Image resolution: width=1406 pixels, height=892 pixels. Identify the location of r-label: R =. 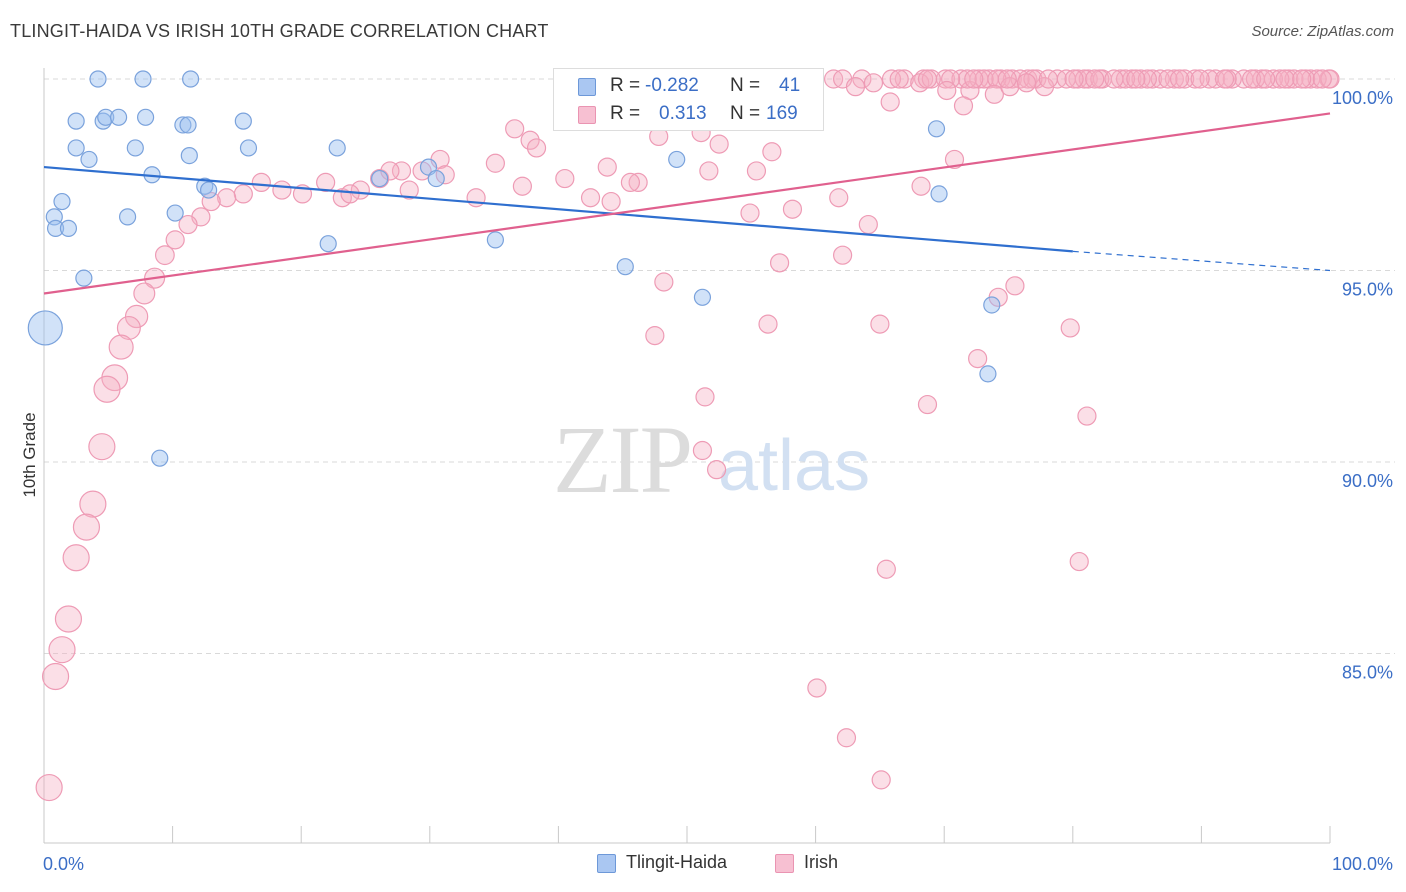
(625, 85).